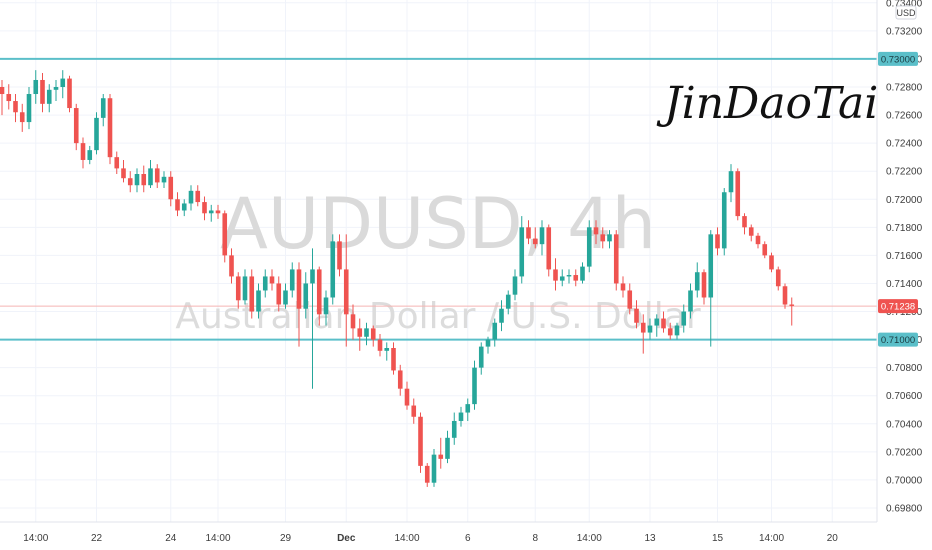 The image size is (932, 550). I want to click on price-tick-label: 0.72800, so click(904, 88).